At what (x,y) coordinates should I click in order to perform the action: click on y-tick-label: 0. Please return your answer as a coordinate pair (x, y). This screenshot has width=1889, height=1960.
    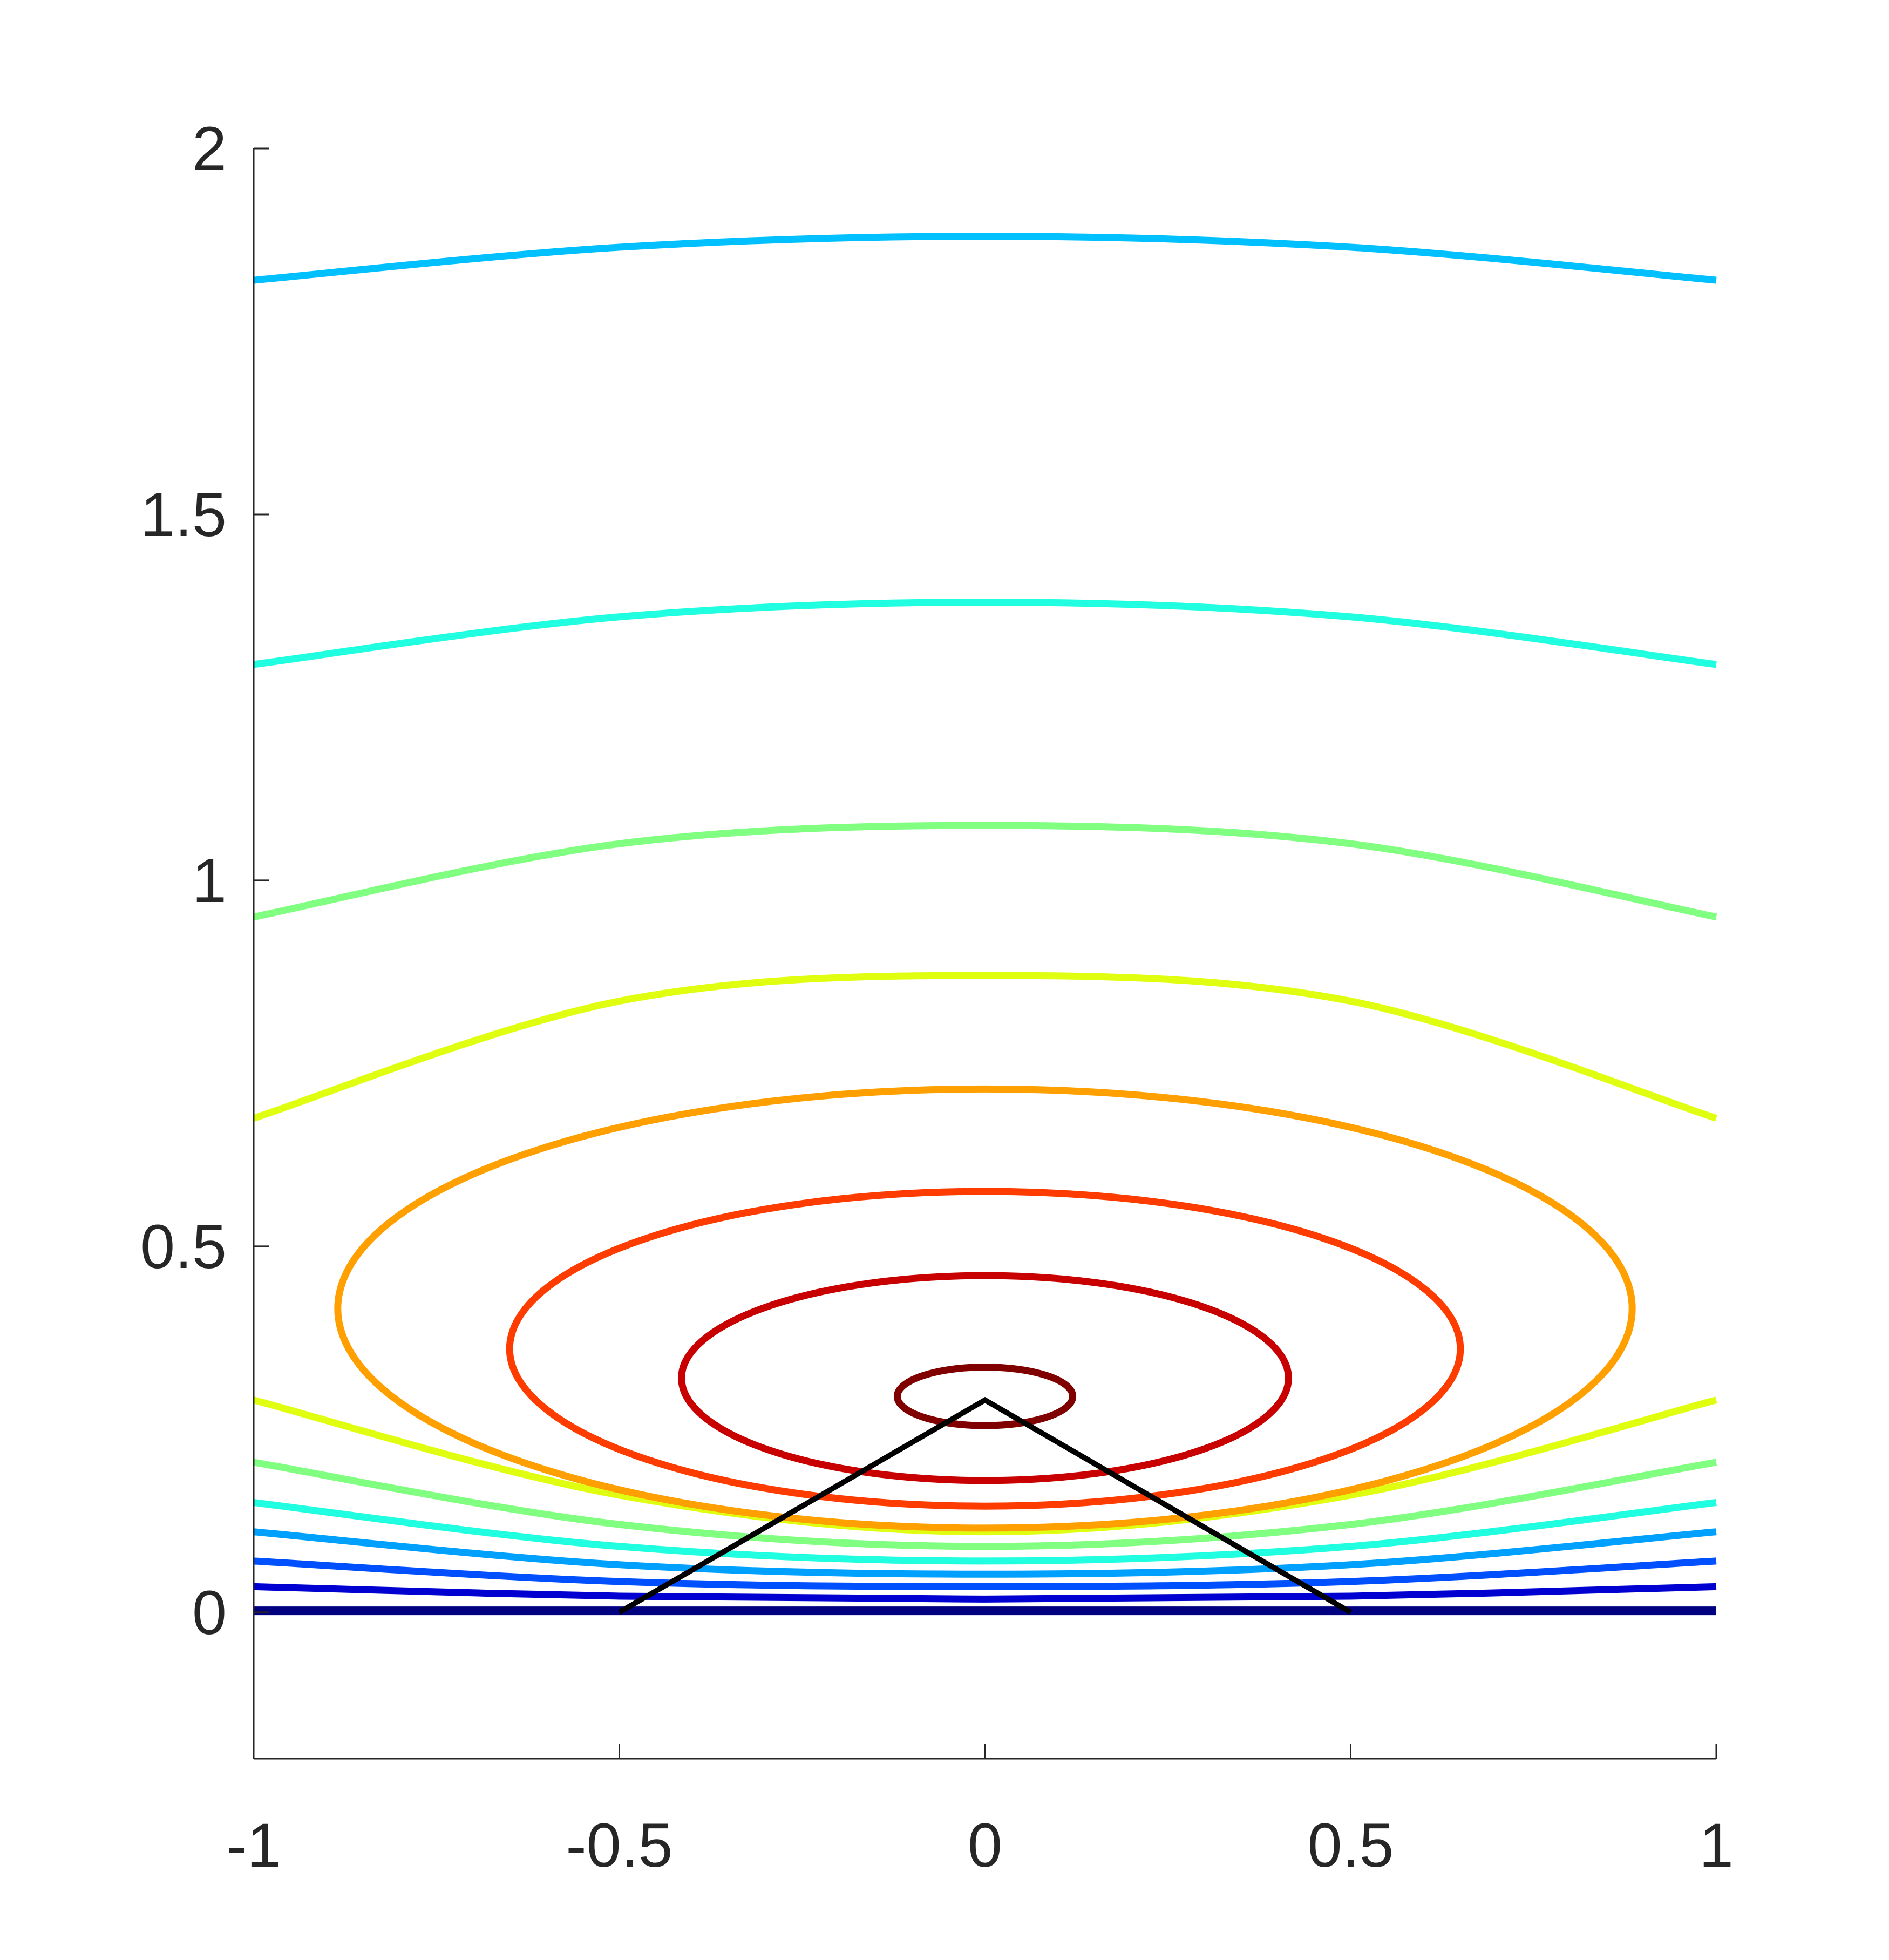
    Looking at the image, I should click on (209, 1612).